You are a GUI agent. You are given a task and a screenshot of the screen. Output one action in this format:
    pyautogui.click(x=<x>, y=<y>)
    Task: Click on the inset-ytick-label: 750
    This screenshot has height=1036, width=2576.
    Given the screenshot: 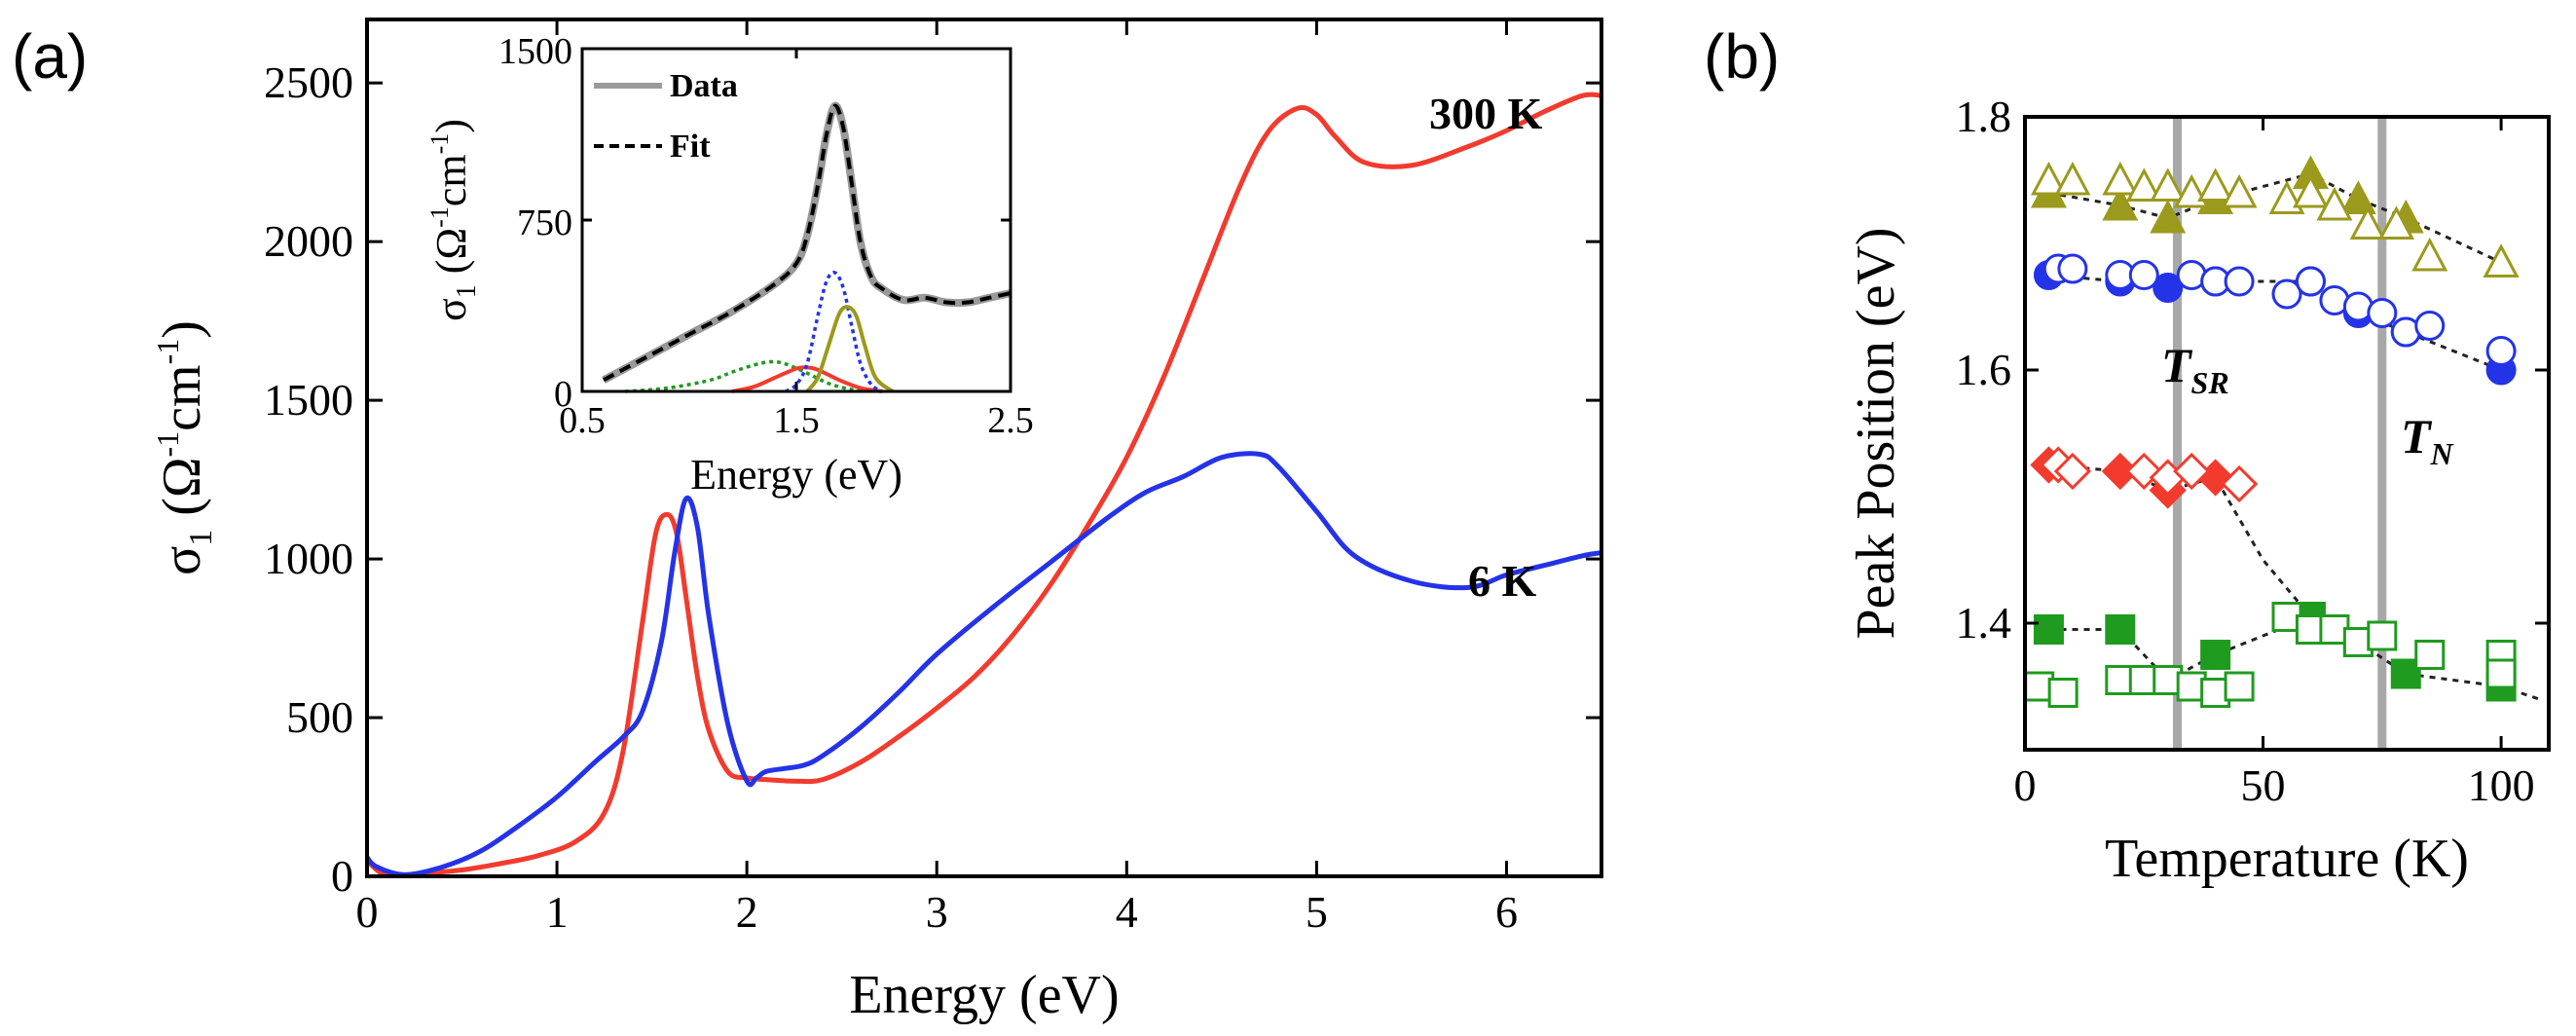 What is the action you would take?
    pyautogui.click(x=544, y=223)
    